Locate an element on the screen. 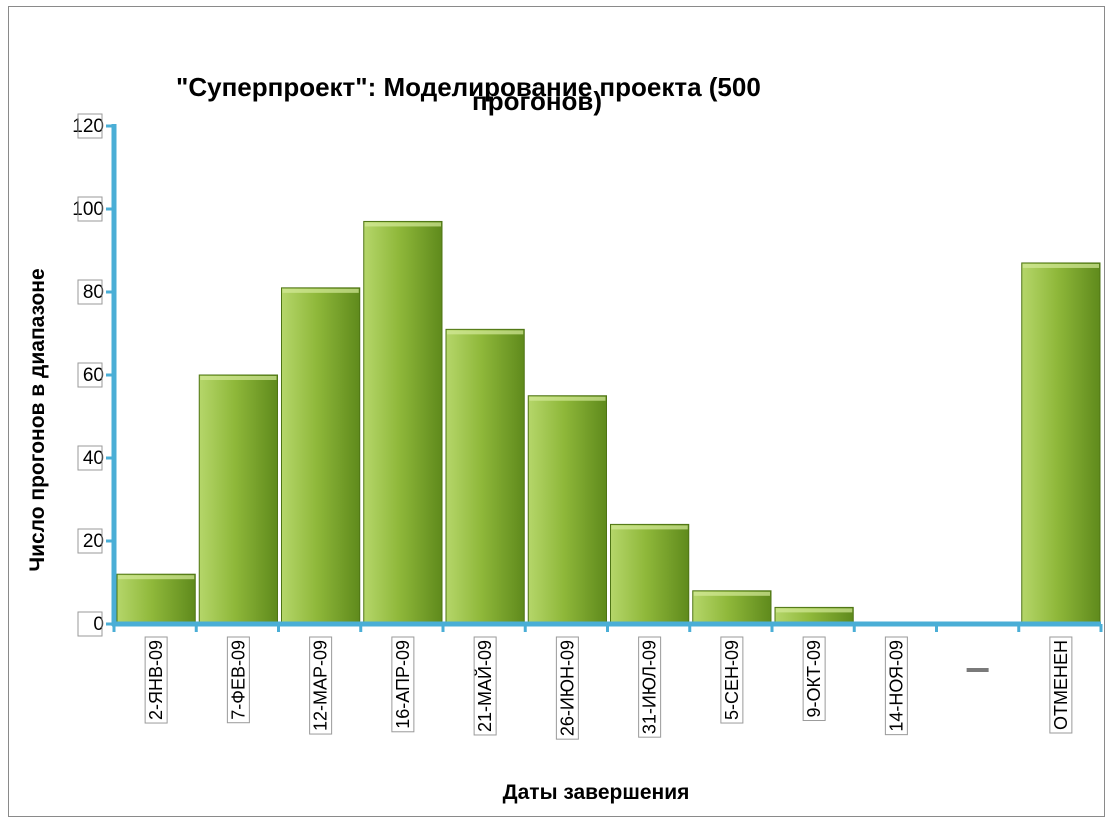 The image size is (1107, 819). x-tick-group: ОТМЕНЕН is located at coordinates (1061, 685).